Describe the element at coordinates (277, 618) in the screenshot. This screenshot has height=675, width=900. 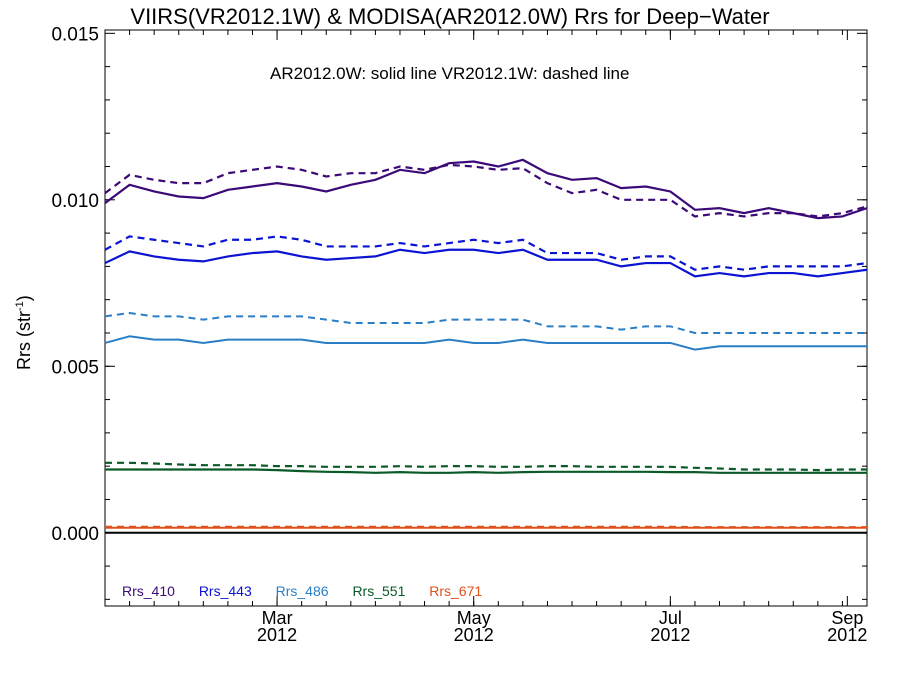
I see `x-tick-label-month: Mar` at that location.